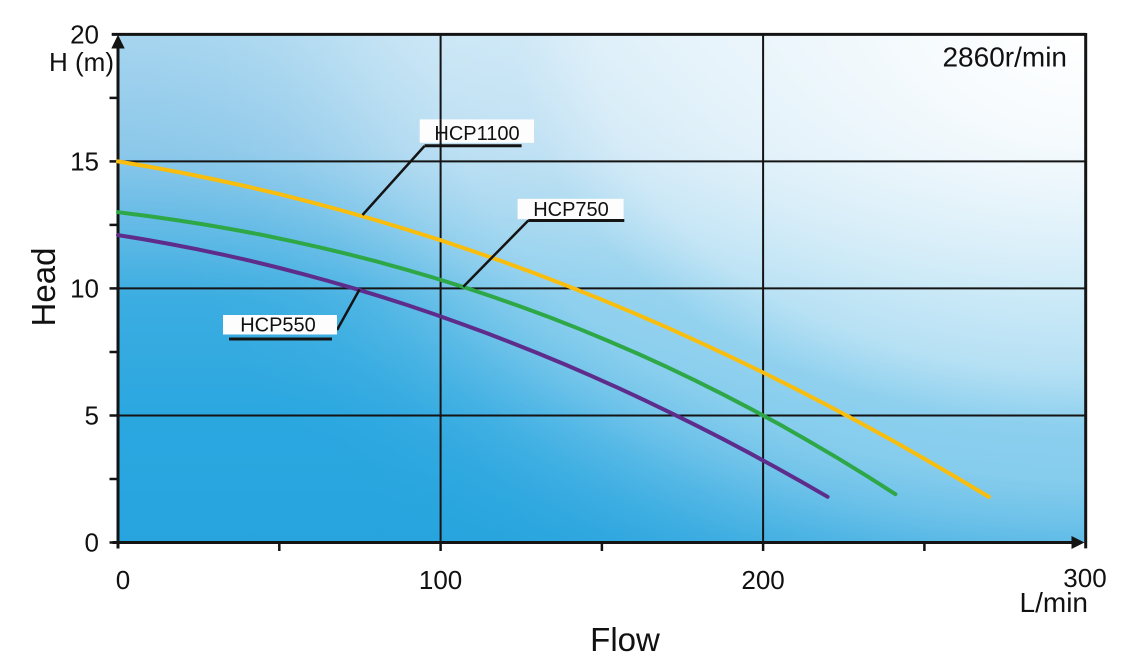  Describe the element at coordinates (84, 162) in the screenshot. I see `svg-text: 15` at that location.